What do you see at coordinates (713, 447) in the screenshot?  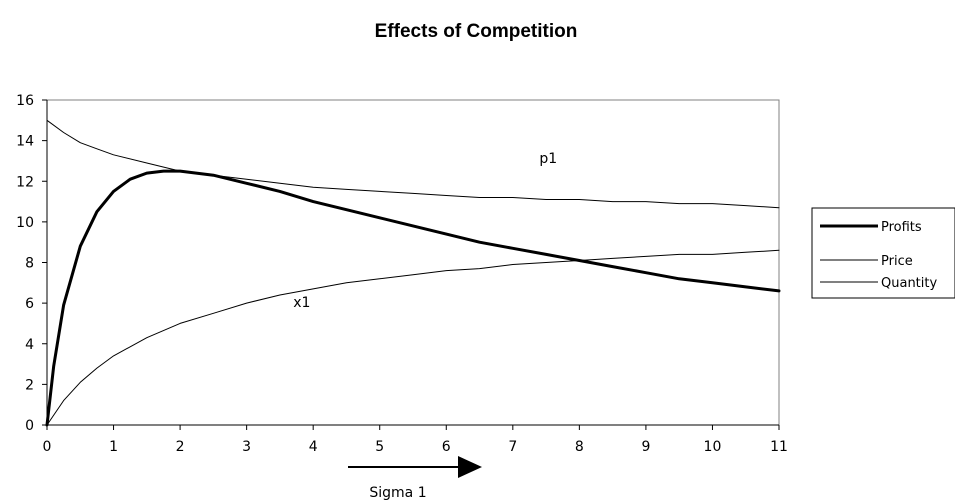 I see `x-tick-label: 10` at bounding box center [713, 447].